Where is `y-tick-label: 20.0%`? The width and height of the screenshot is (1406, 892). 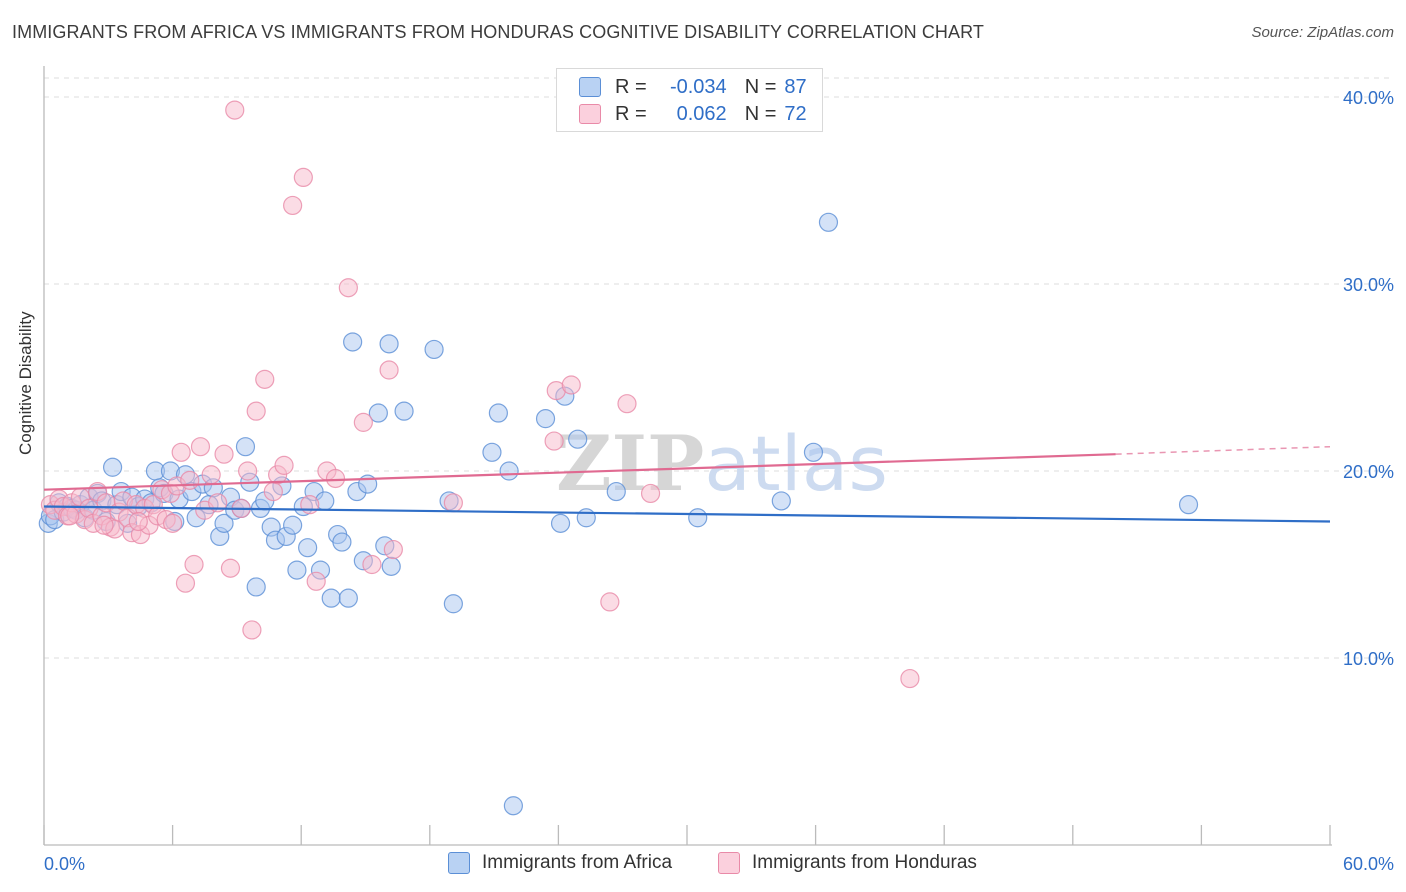 y-tick-label: 20.0% is located at coordinates (1368, 472).